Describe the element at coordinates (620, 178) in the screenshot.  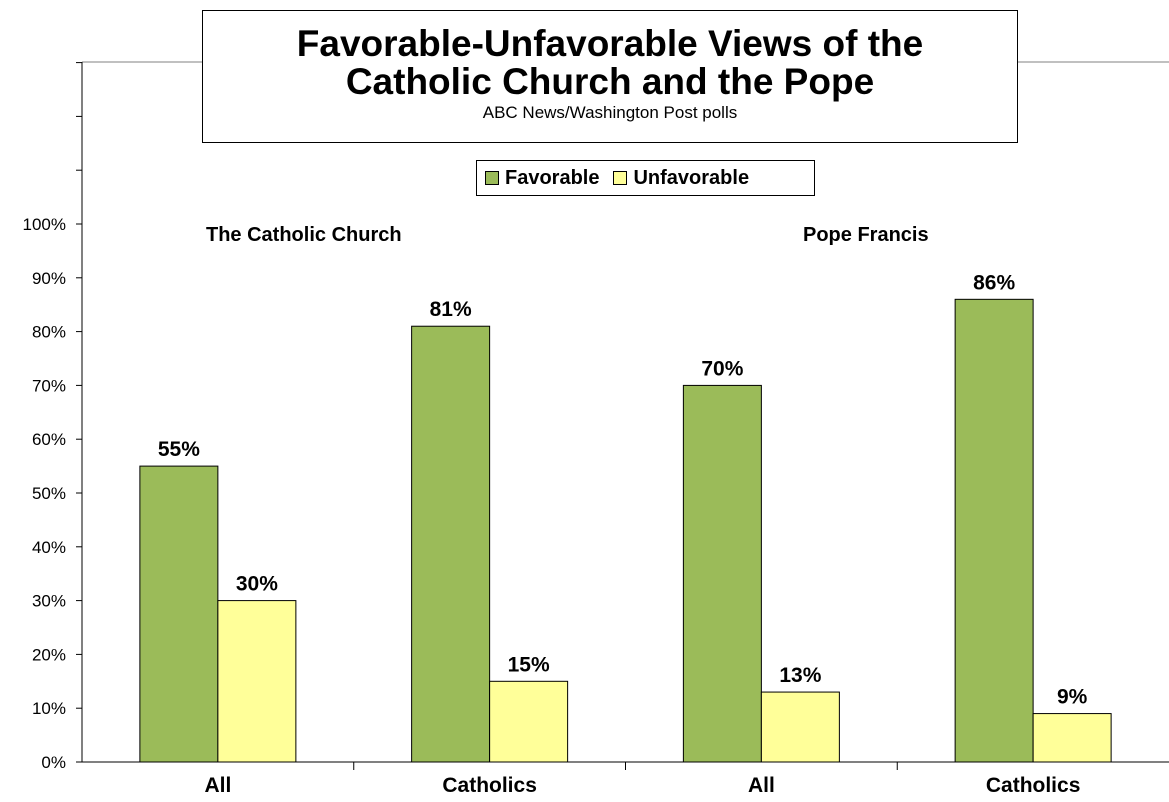
I see `legend-swatch-unfavorable` at that location.